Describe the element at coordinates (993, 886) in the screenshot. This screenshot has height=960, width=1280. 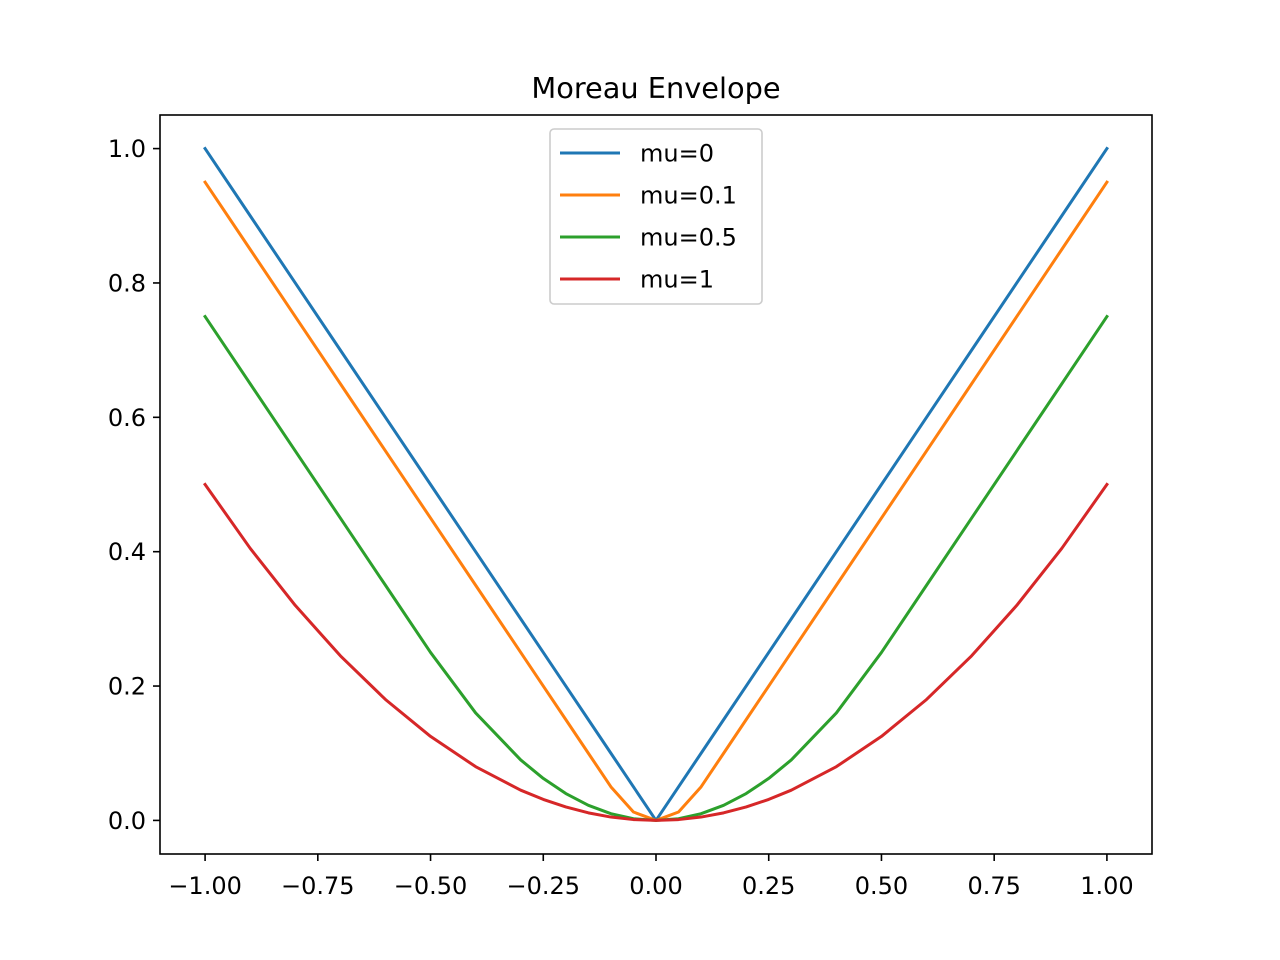
I see `x-tick-label: 0.75` at that location.